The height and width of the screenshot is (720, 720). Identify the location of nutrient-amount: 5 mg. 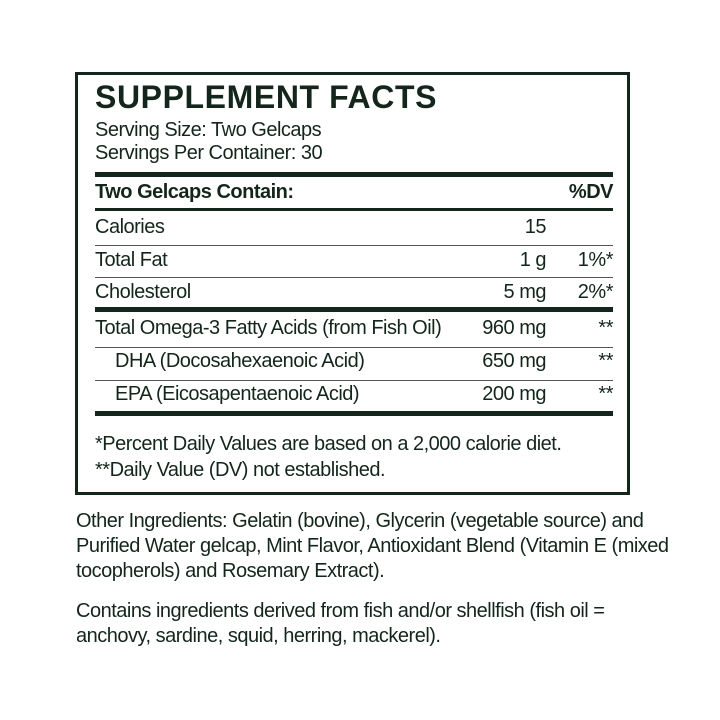
(525, 292).